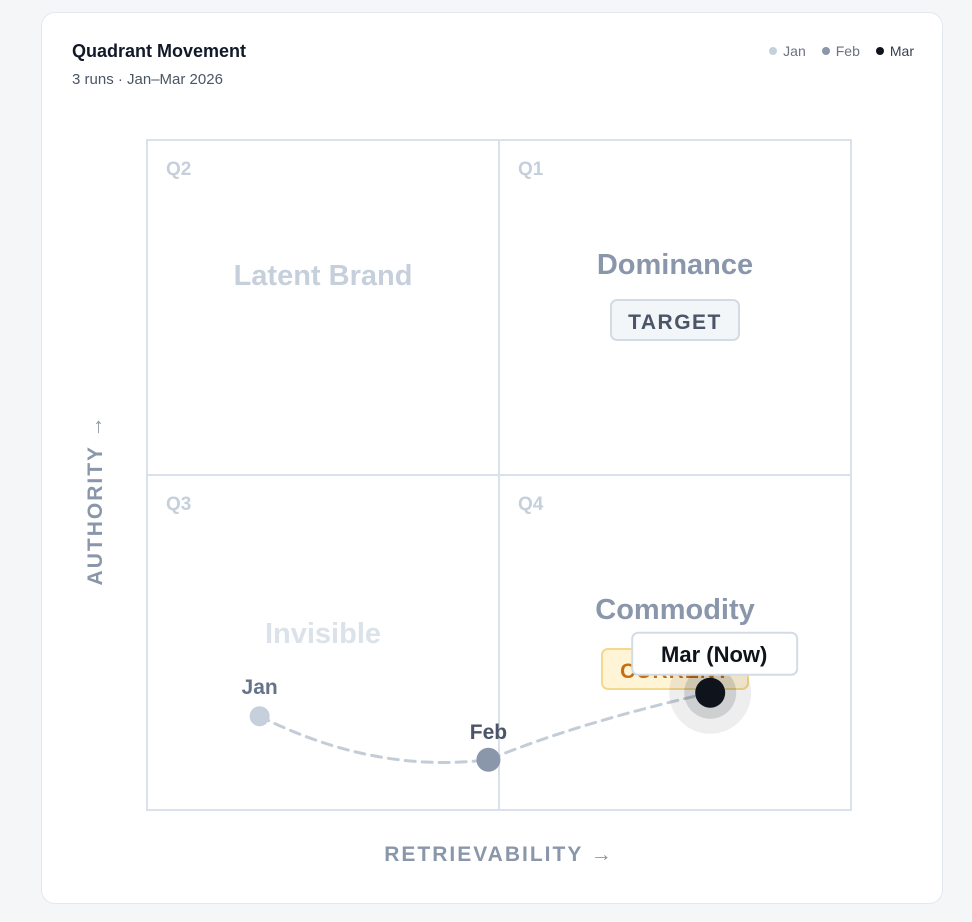 The height and width of the screenshot is (922, 972). What do you see at coordinates (147, 79) in the screenshot?
I see `card-subtitle: 3 runs · Jan–Mar 2026` at bounding box center [147, 79].